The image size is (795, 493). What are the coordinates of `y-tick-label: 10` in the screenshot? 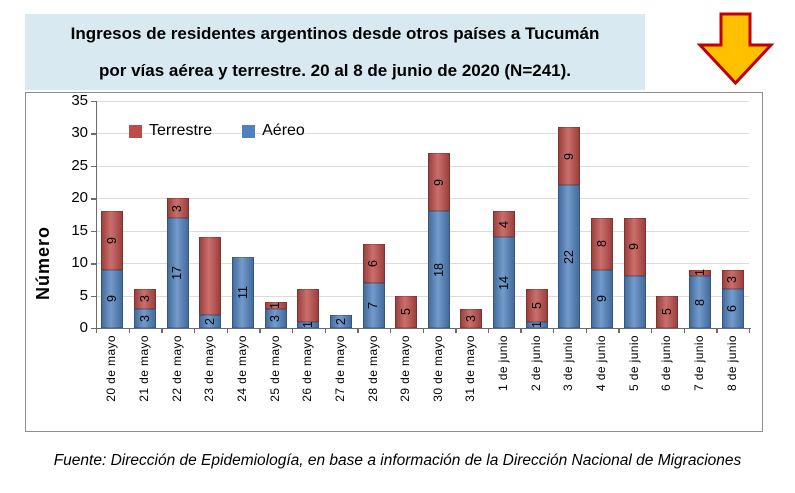 It's located at (79, 263).